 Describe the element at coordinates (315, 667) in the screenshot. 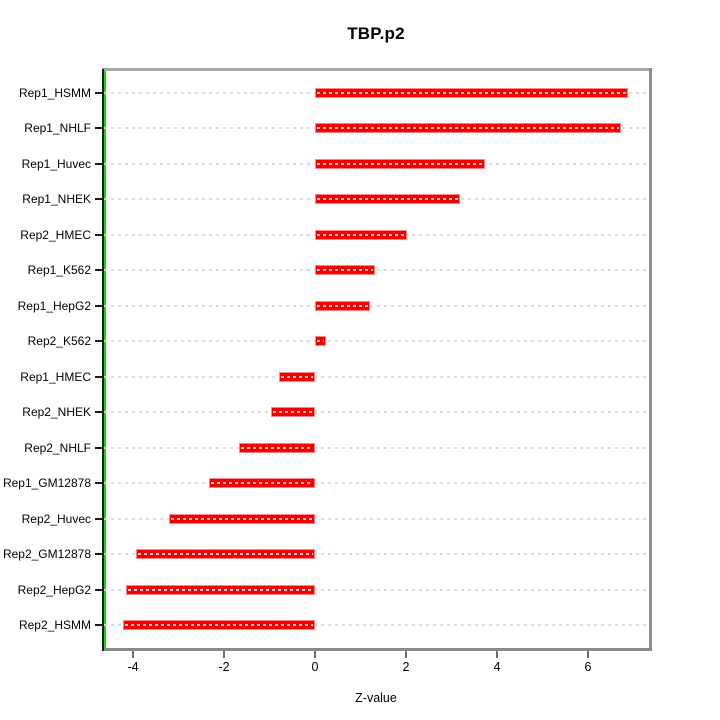

I see `x-tick-label: 0` at that location.